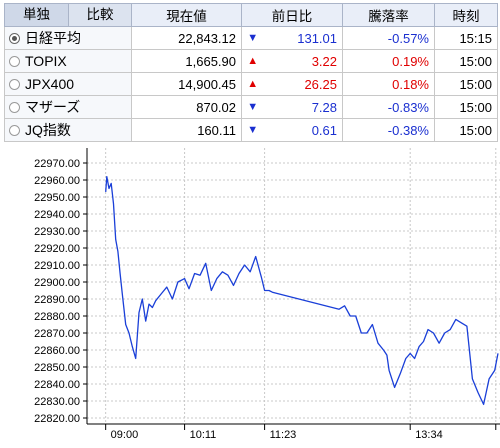  What do you see at coordinates (186, 107) in the screenshot?
I see `price-value: 870.02` at bounding box center [186, 107].